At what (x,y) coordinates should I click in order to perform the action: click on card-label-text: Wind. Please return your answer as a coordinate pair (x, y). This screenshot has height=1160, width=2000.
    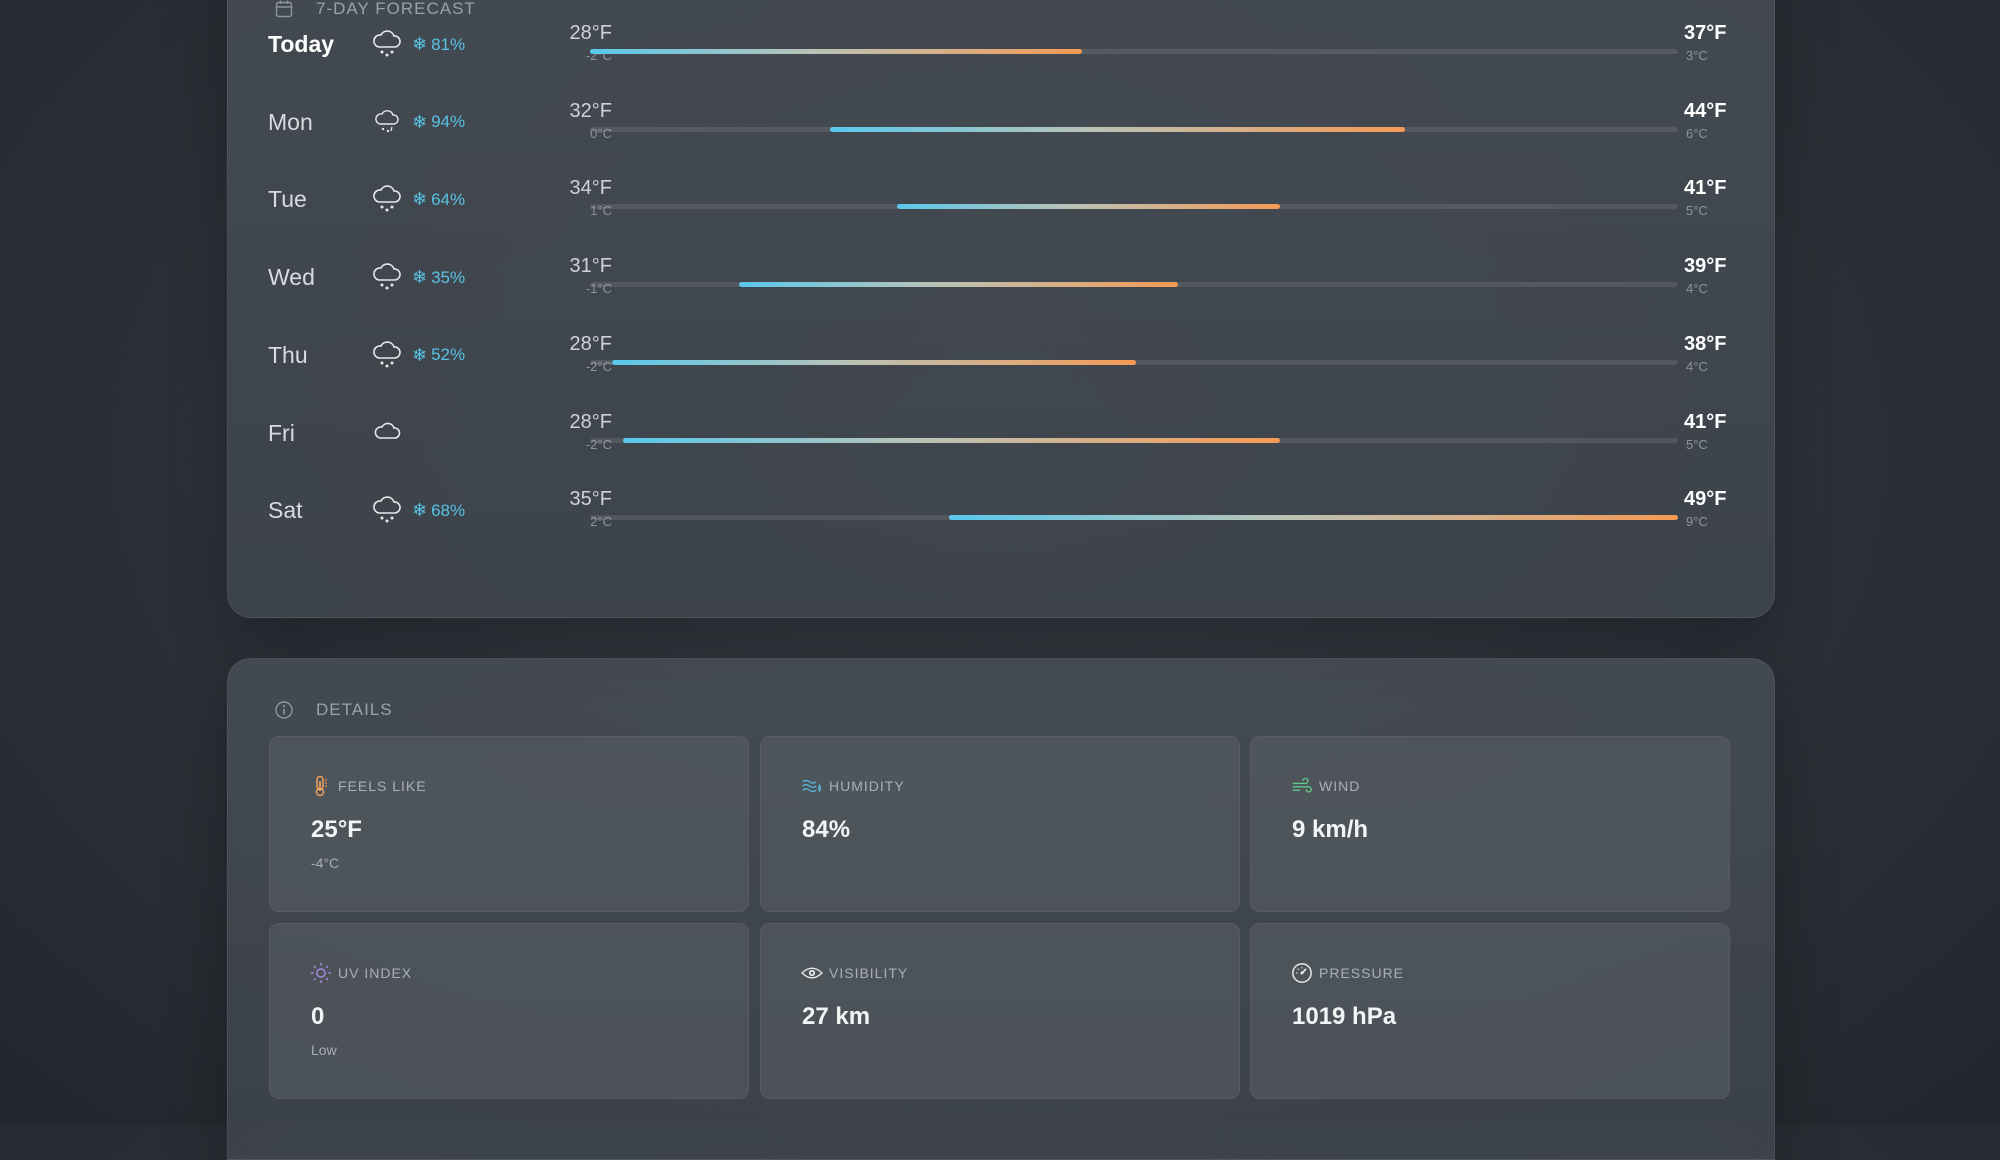
    Looking at the image, I should click on (1340, 786).